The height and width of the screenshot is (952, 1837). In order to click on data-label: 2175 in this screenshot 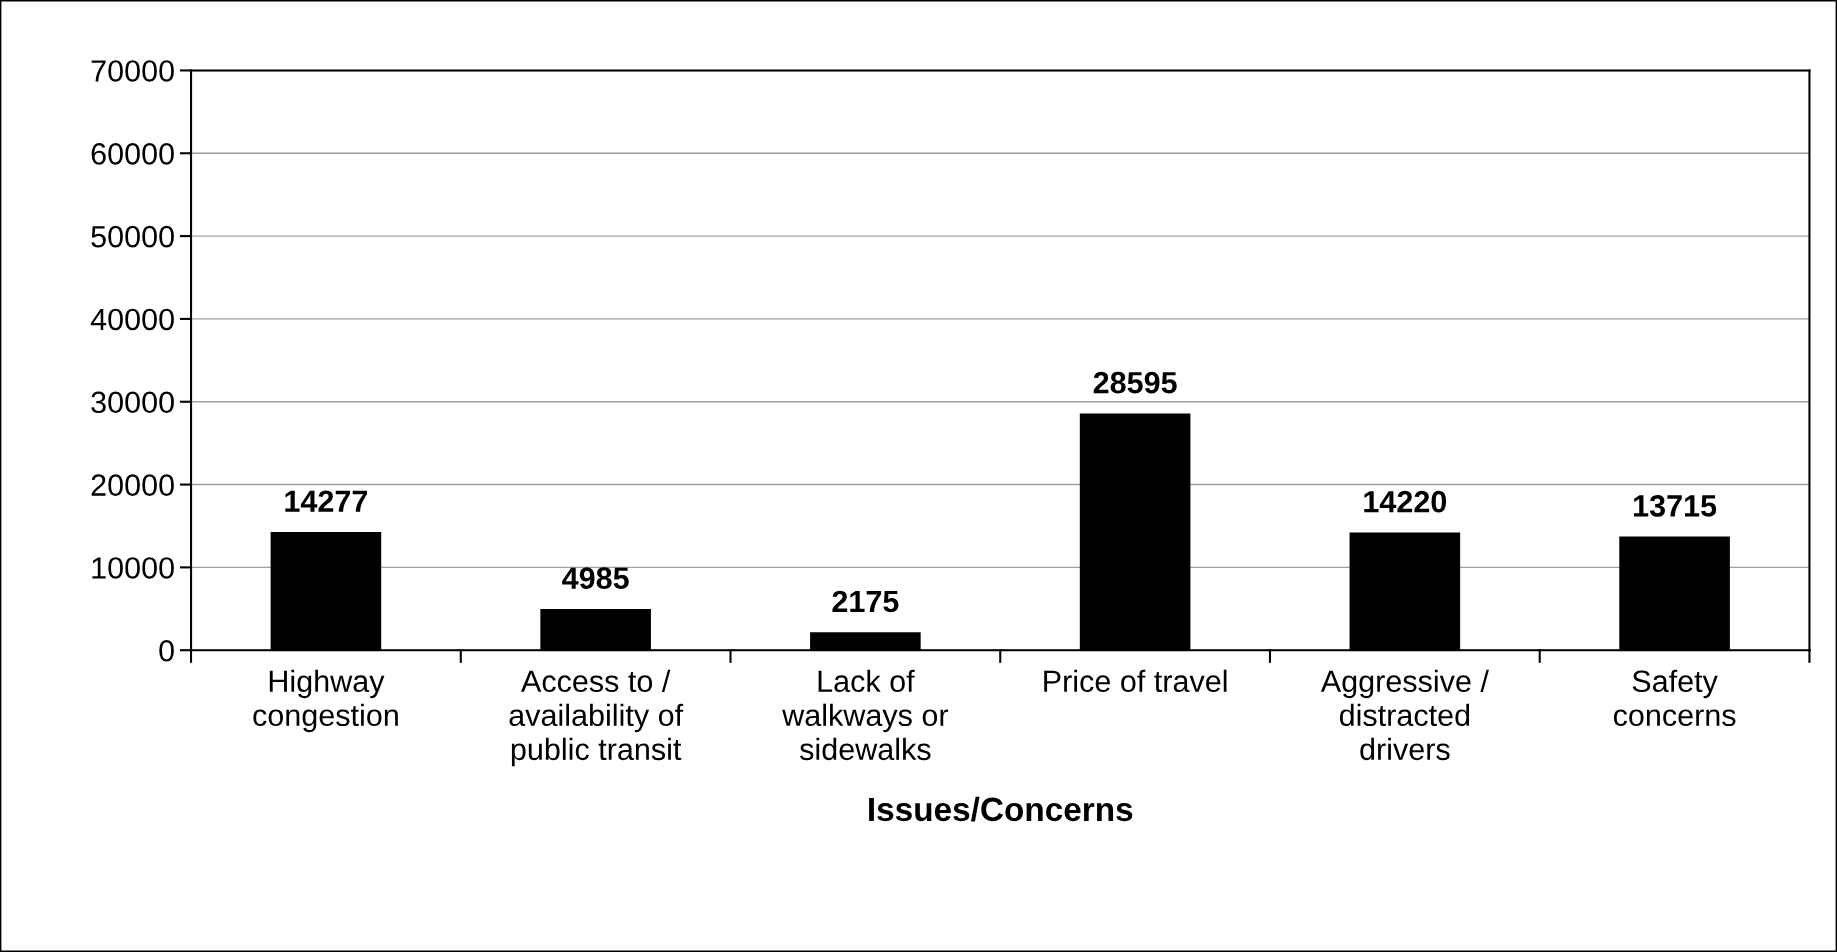, I will do `click(865, 601)`.